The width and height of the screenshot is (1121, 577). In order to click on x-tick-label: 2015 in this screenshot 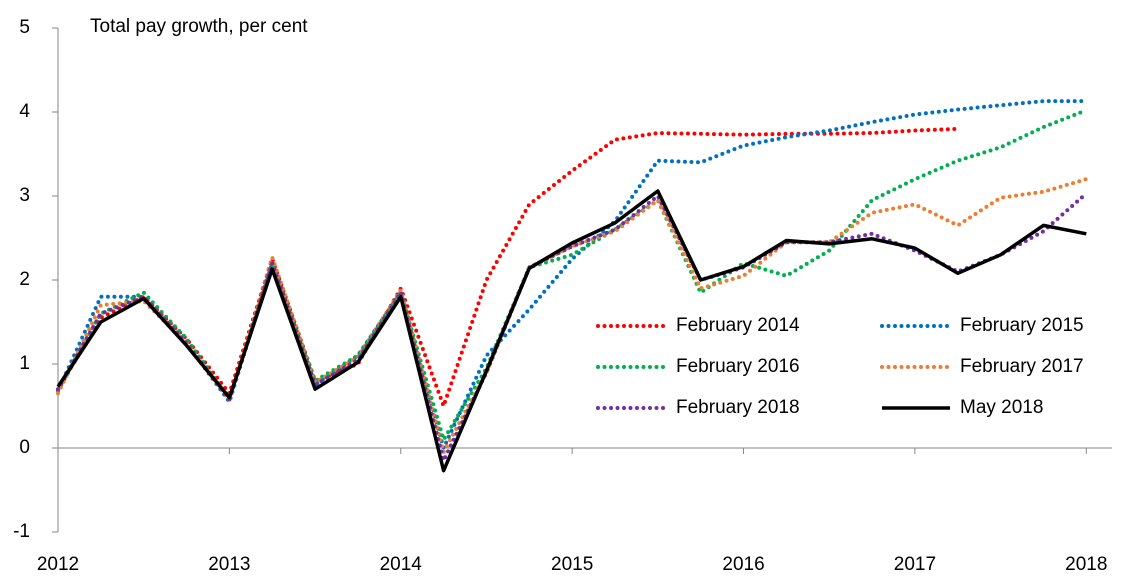, I will do `click(572, 564)`.